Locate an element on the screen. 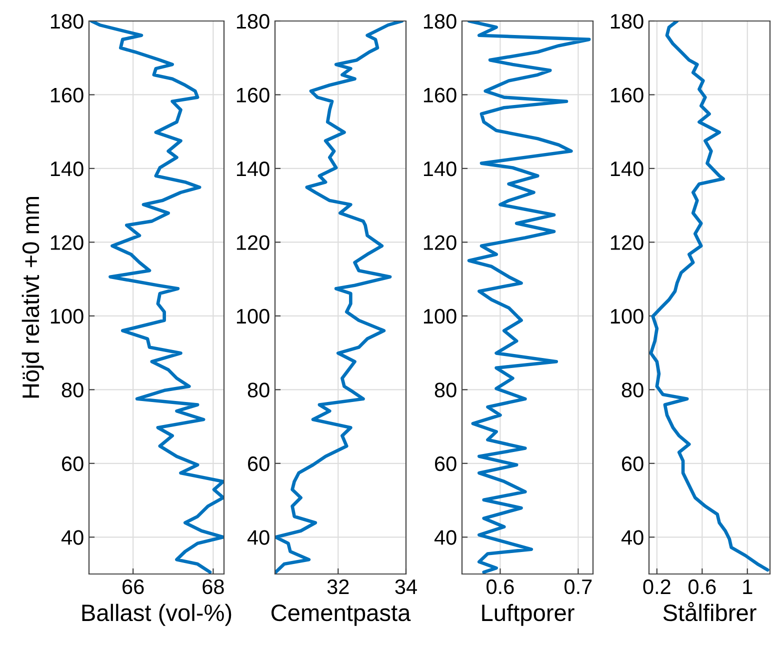  x-tick-label: 34 is located at coordinates (406, 586).